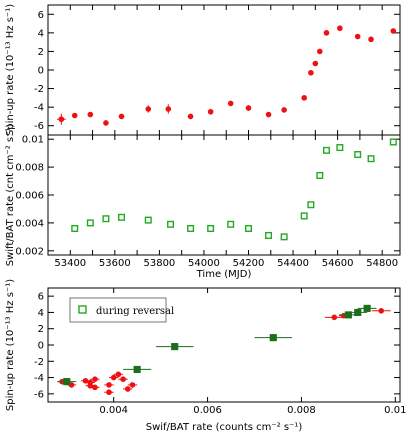  Describe the element at coordinates (29, 168) in the screenshot. I see `y-tick-label: 0.008` at that location.